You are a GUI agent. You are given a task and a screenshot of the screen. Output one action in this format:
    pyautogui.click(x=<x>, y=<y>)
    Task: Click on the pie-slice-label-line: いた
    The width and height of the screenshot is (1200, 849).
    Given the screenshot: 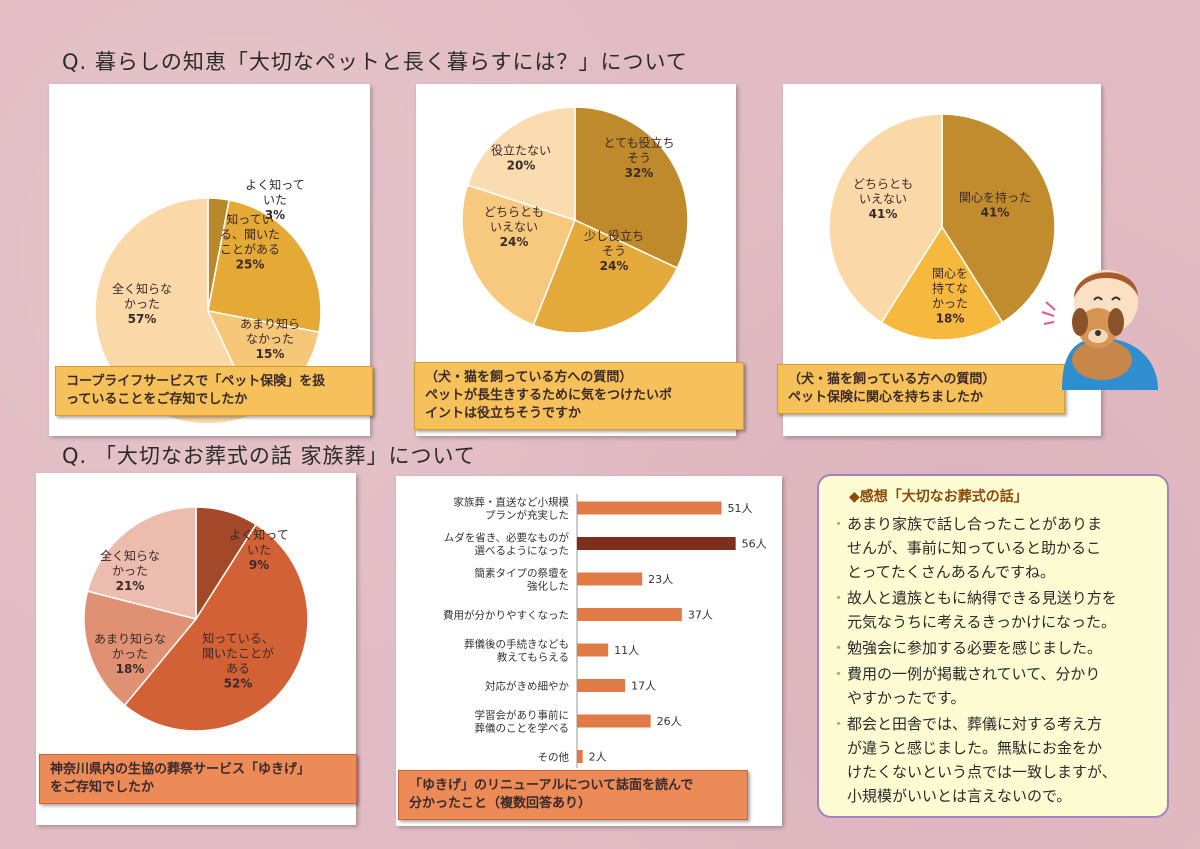 What is the action you would take?
    pyautogui.click(x=259, y=550)
    